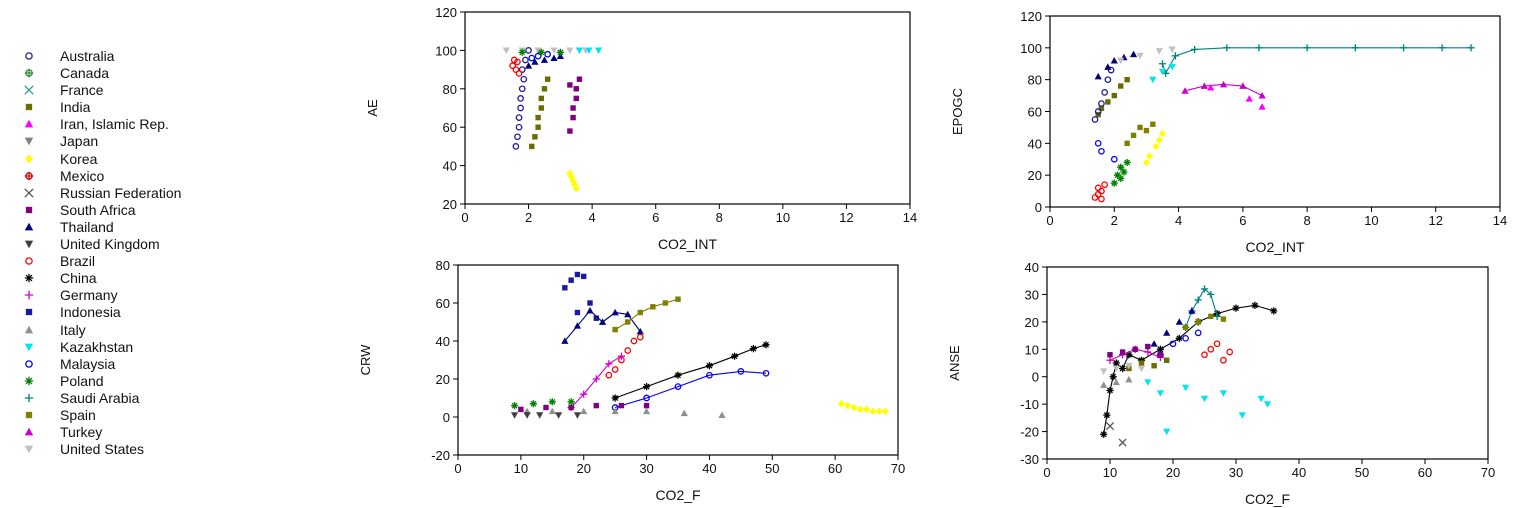 The width and height of the screenshot is (1515, 508). What do you see at coordinates (1173, 472) in the screenshot?
I see `x-tick-label: 20` at bounding box center [1173, 472].